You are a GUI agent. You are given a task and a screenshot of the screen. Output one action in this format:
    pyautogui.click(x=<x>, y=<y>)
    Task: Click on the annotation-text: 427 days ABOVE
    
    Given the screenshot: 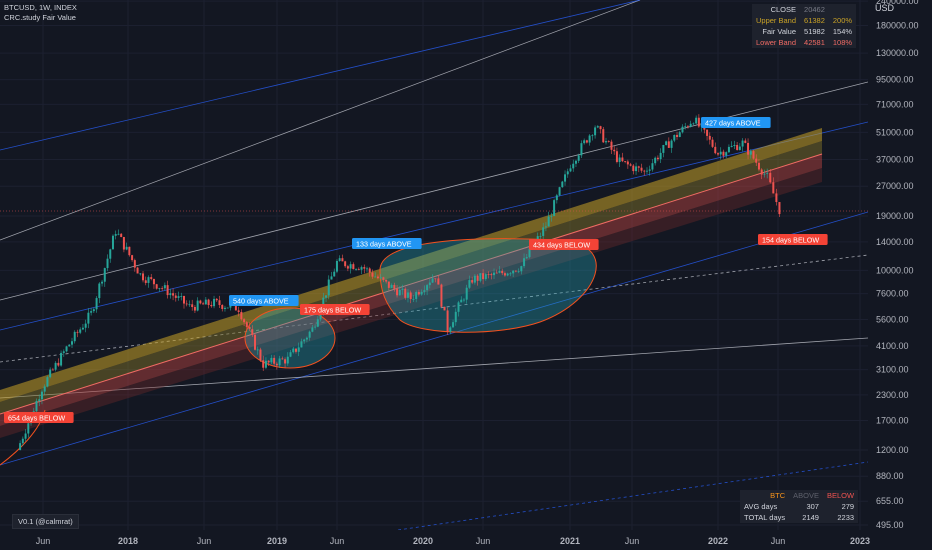 What is the action you would take?
    pyautogui.click(x=733, y=123)
    